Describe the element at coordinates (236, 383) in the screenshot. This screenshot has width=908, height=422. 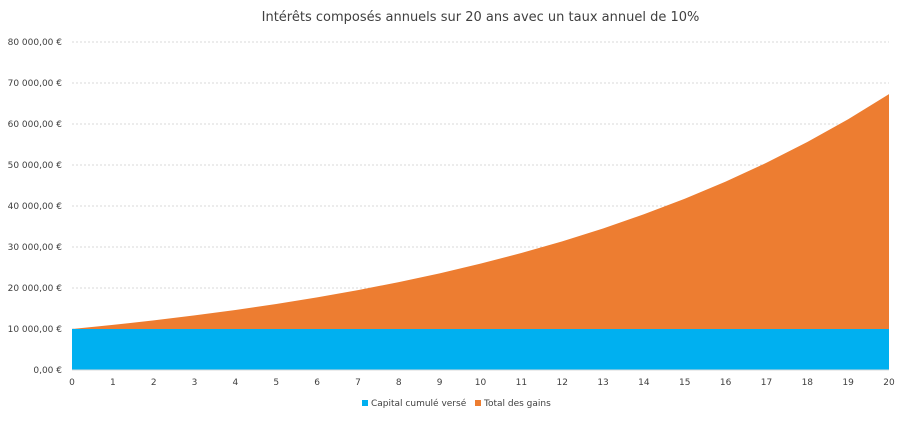
I see `x-tick-label: 4` at that location.